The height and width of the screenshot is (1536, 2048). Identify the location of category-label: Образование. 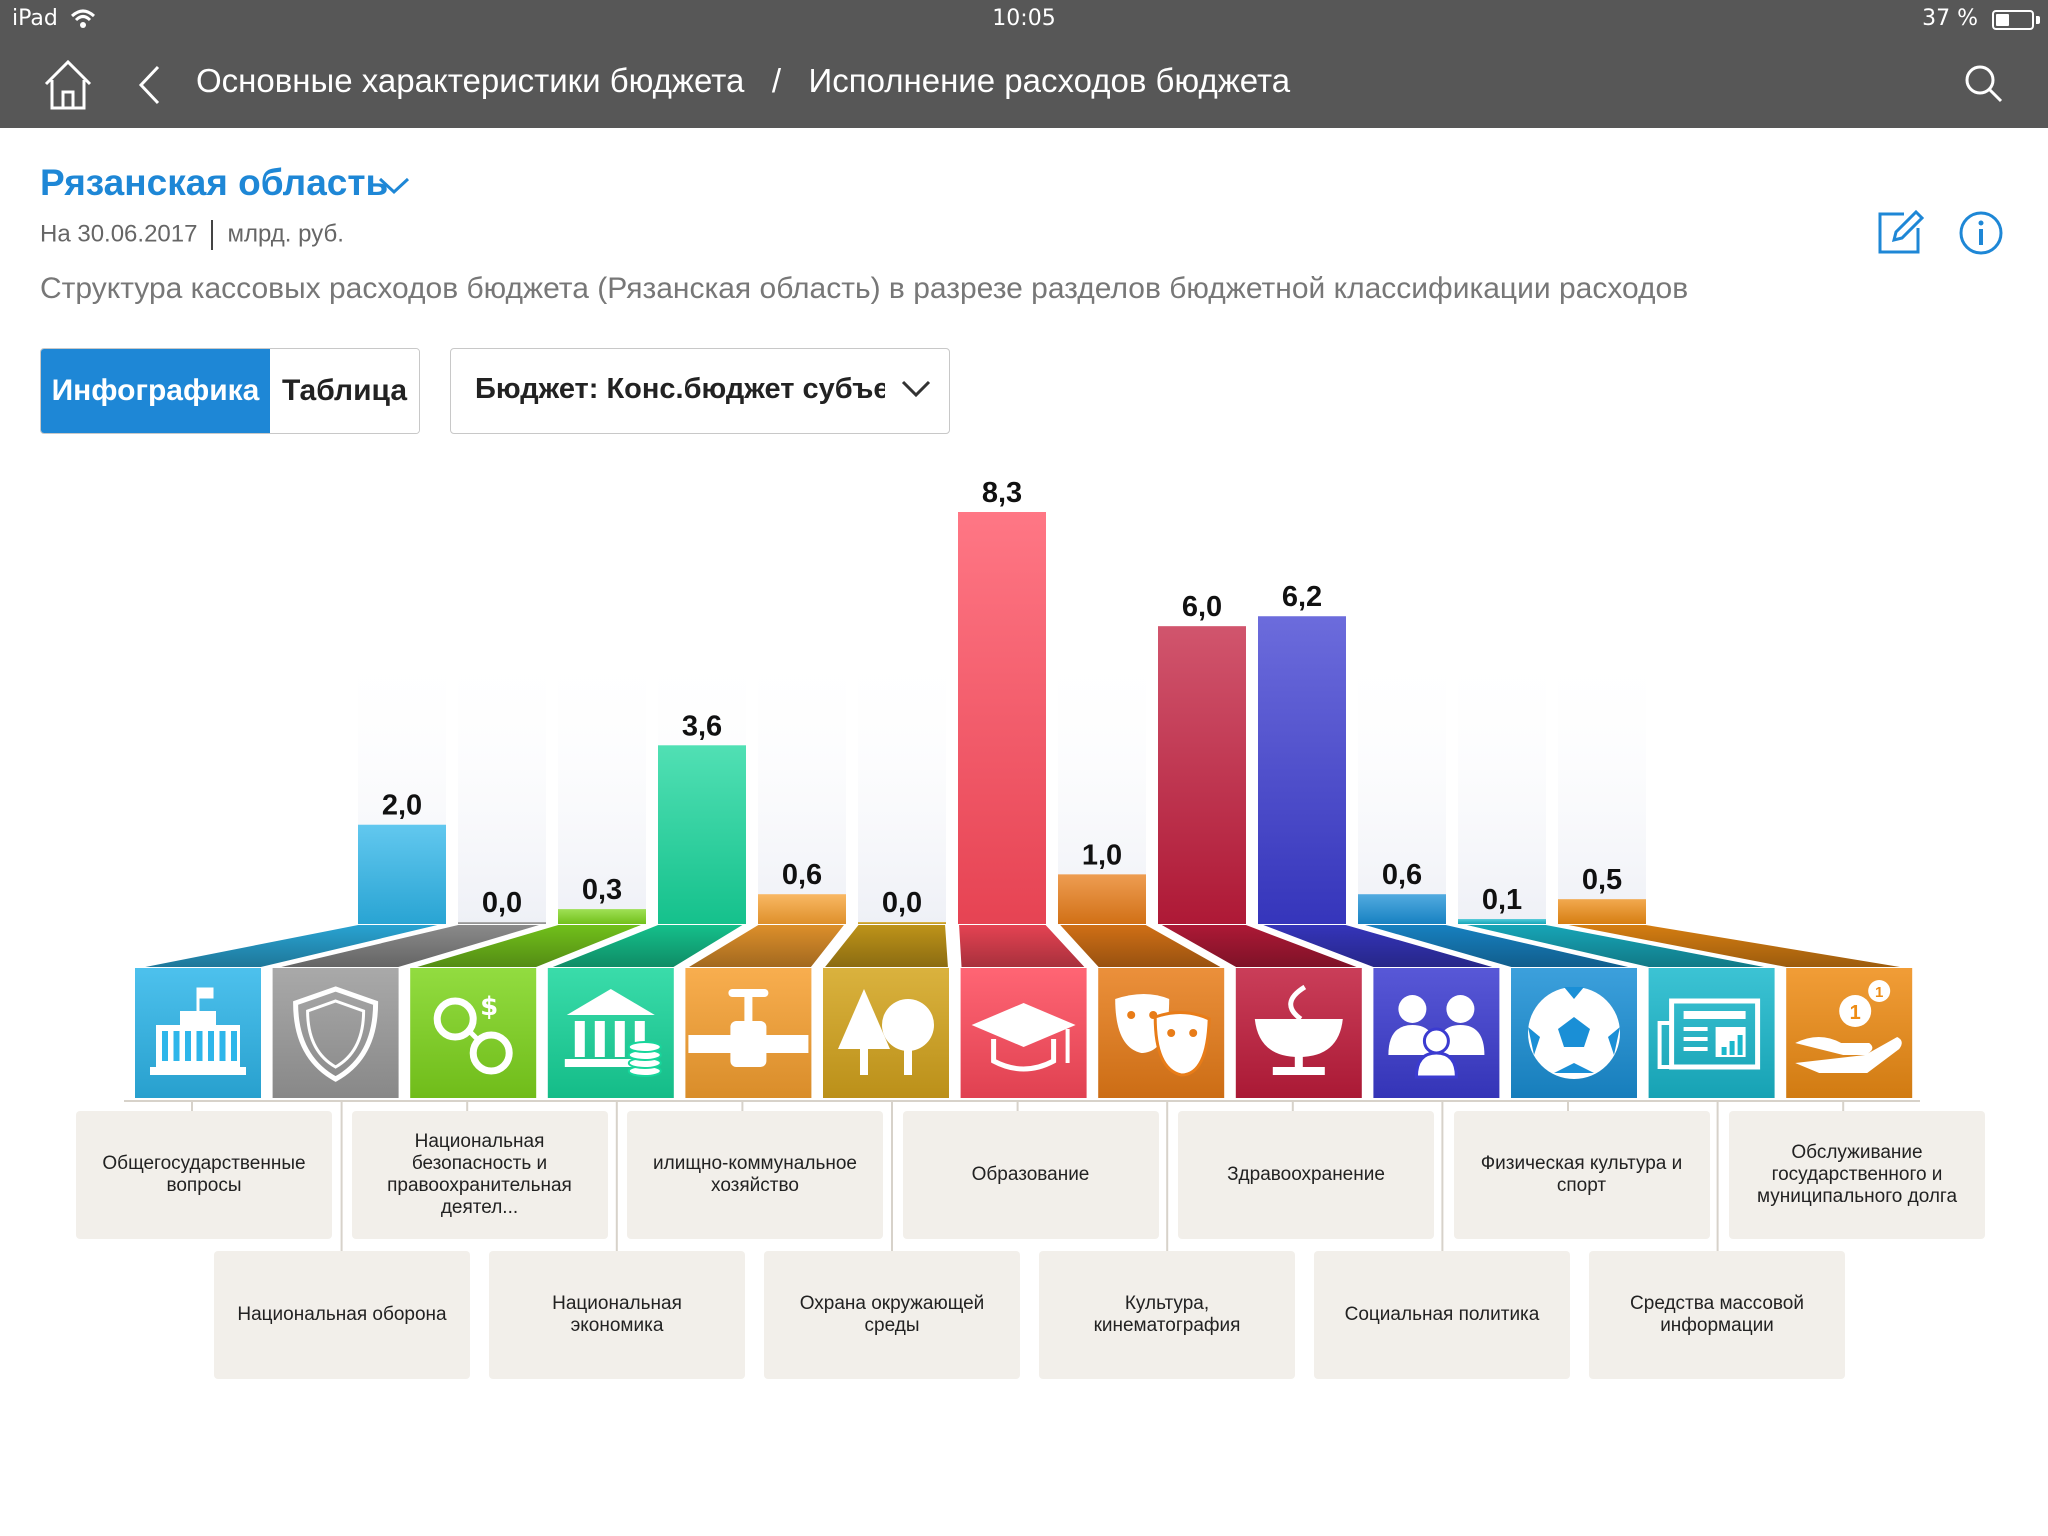
(1030, 1175).